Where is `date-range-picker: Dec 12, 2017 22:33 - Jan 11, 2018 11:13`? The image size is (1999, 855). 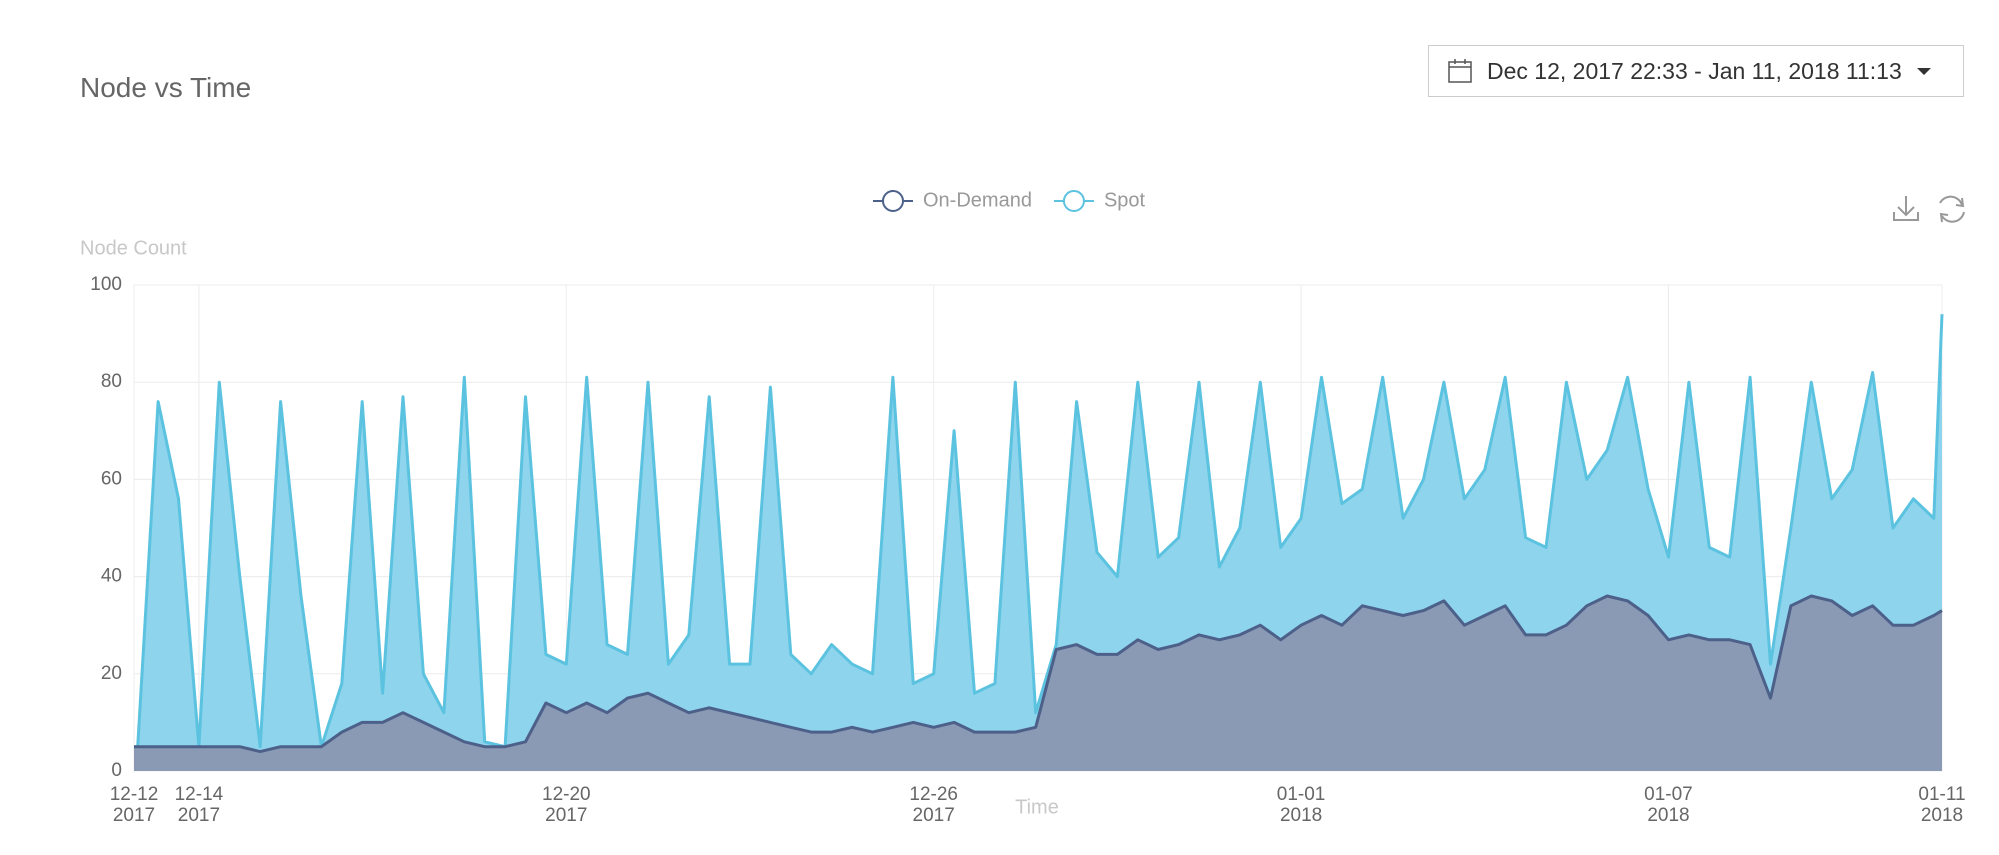 date-range-picker: Dec 12, 2017 22:33 - Jan 11, 2018 11:13 is located at coordinates (1696, 71).